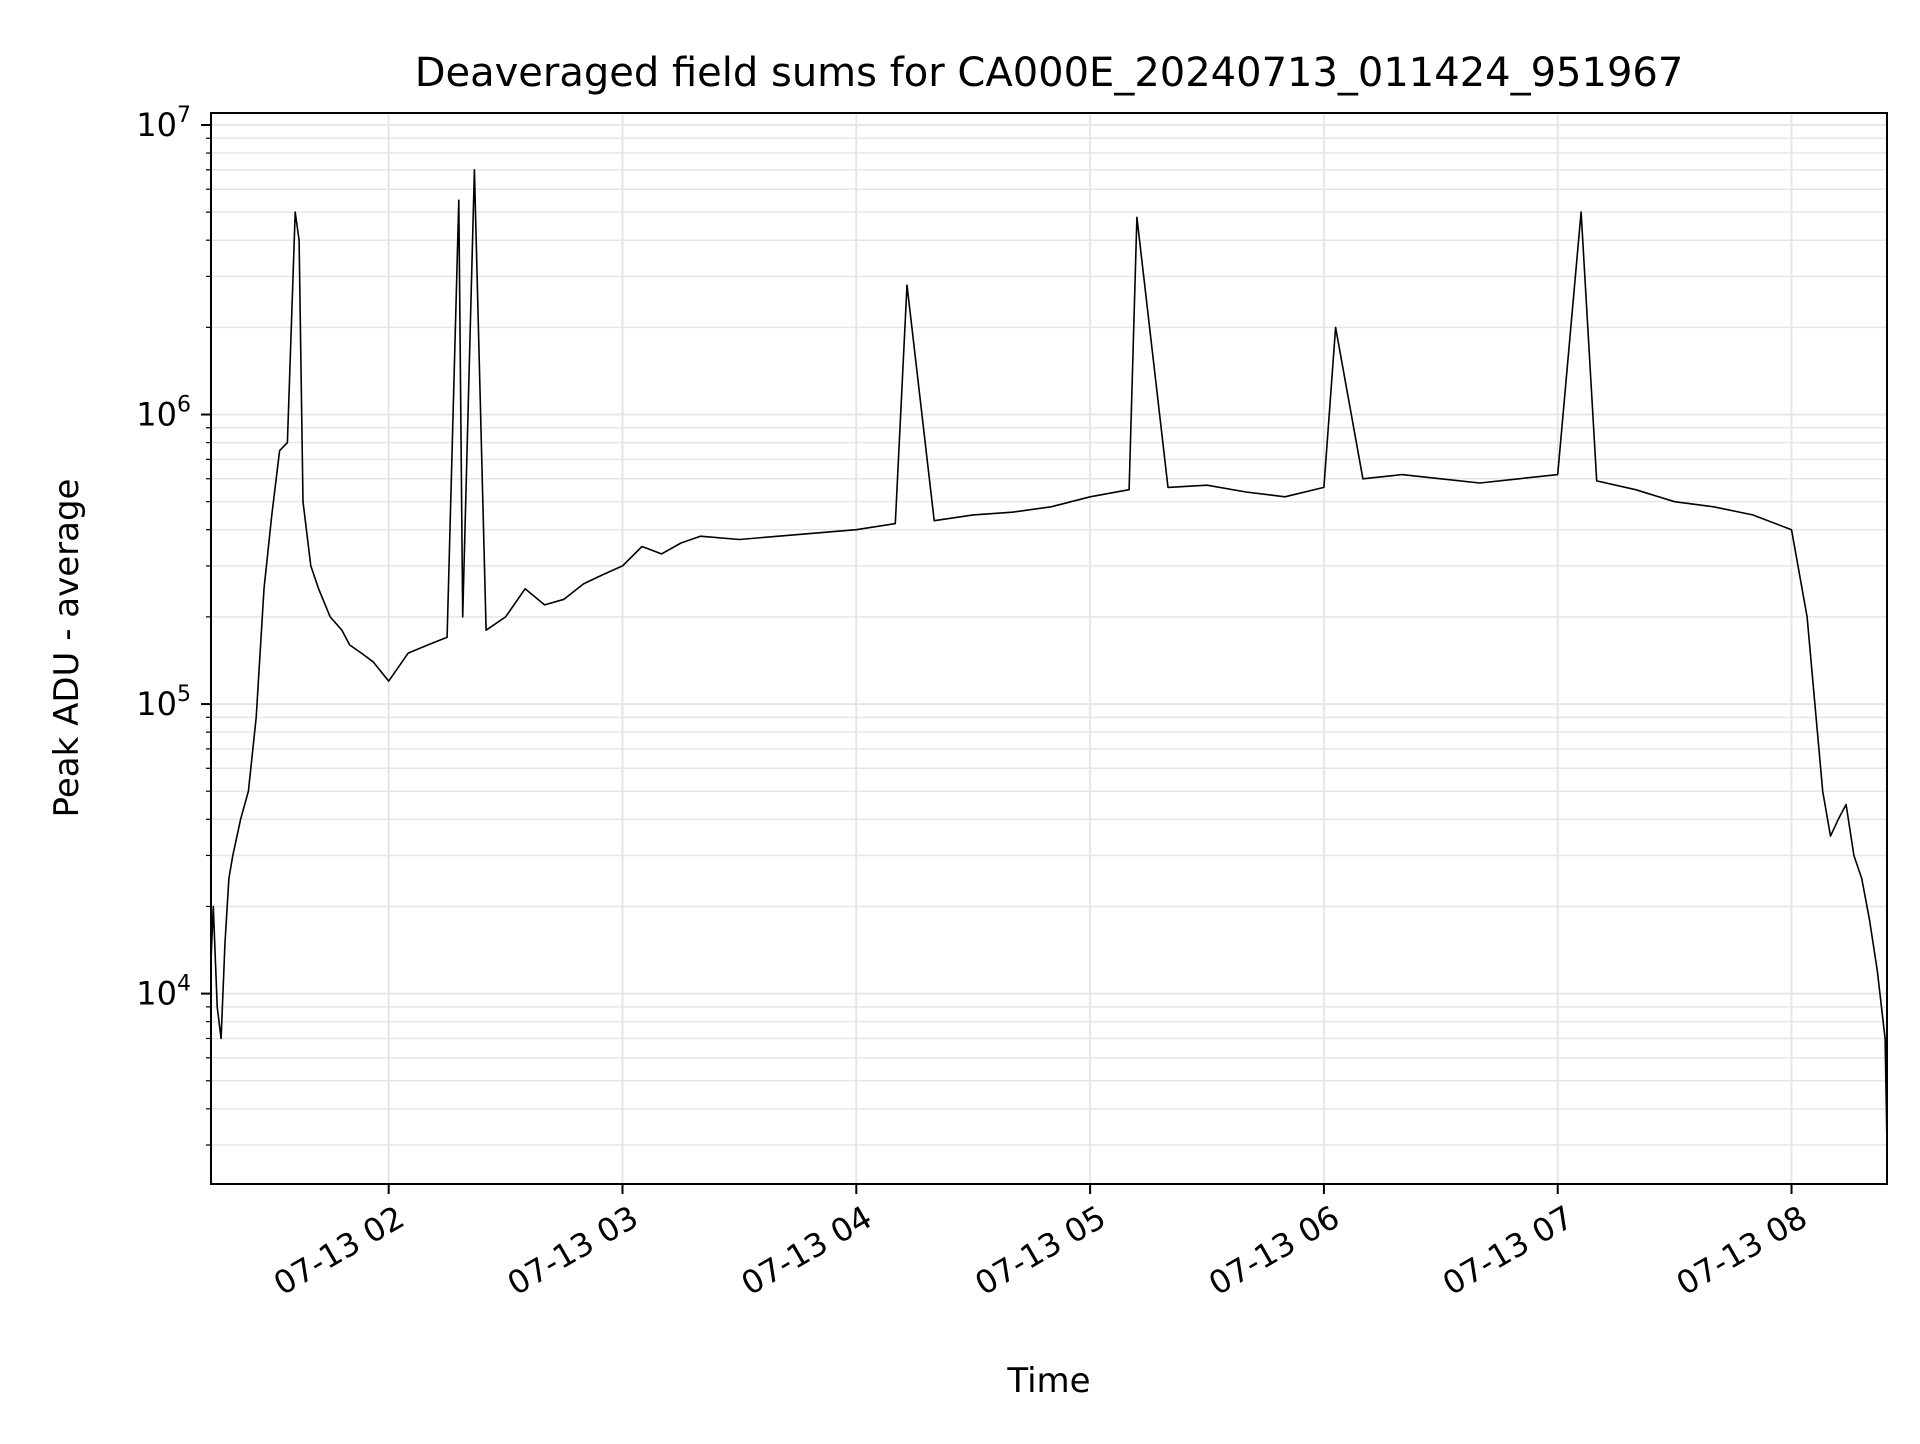 The width and height of the screenshot is (1920, 1444). Describe the element at coordinates (163, 702) in the screenshot. I see `y-tick-label: 105` at that location.